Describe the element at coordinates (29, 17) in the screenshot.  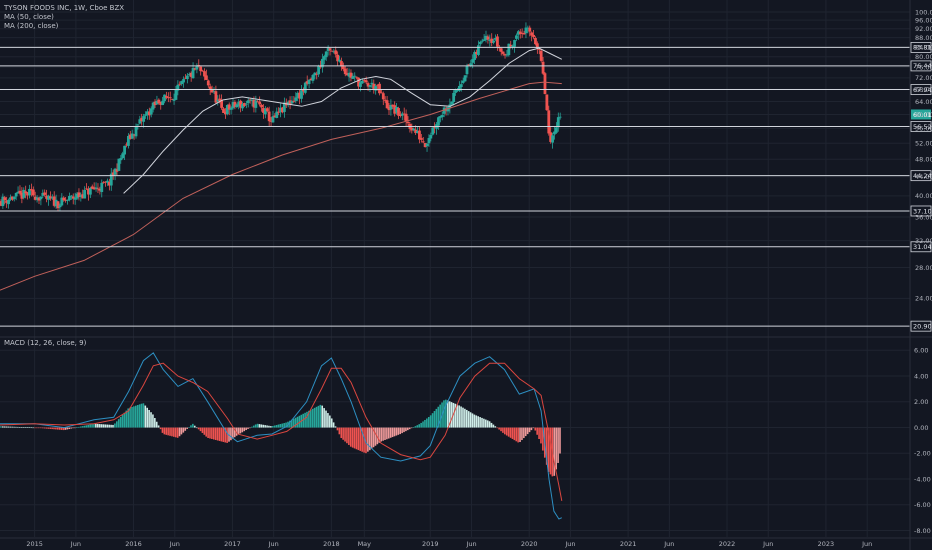
I see `ma50-legend: MA (50, close)` at that location.